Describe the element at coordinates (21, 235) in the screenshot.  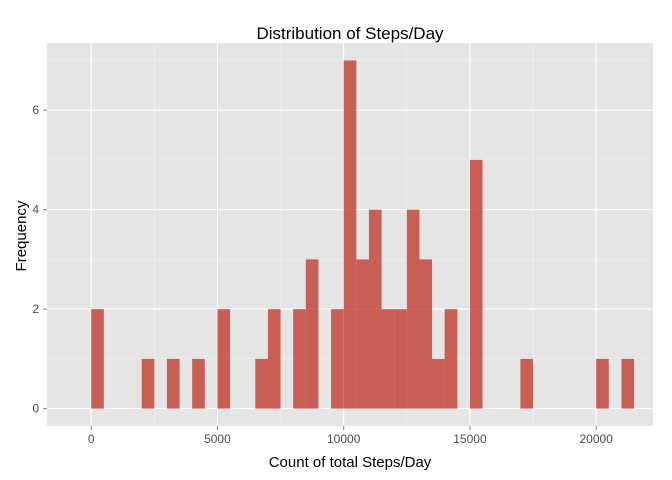
I see `y-axis-label: Frequency` at that location.